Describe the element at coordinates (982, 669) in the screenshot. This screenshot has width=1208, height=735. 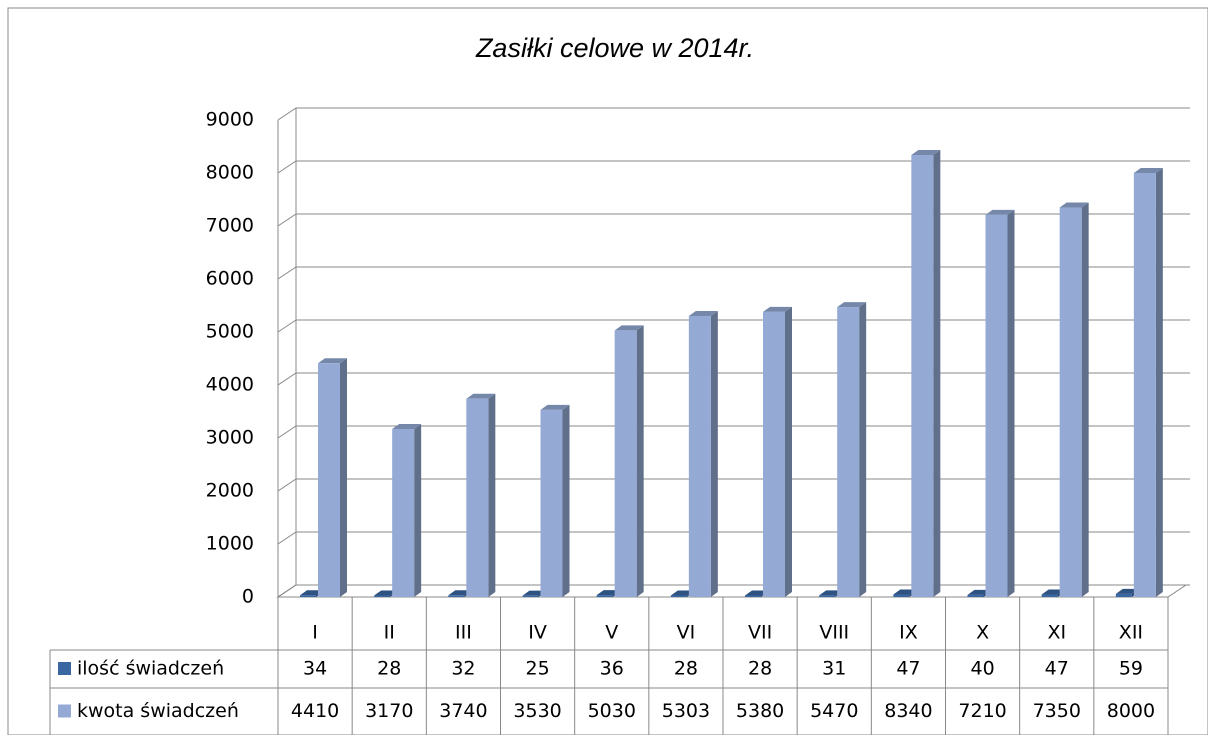
I see `table-value: 40` at that location.